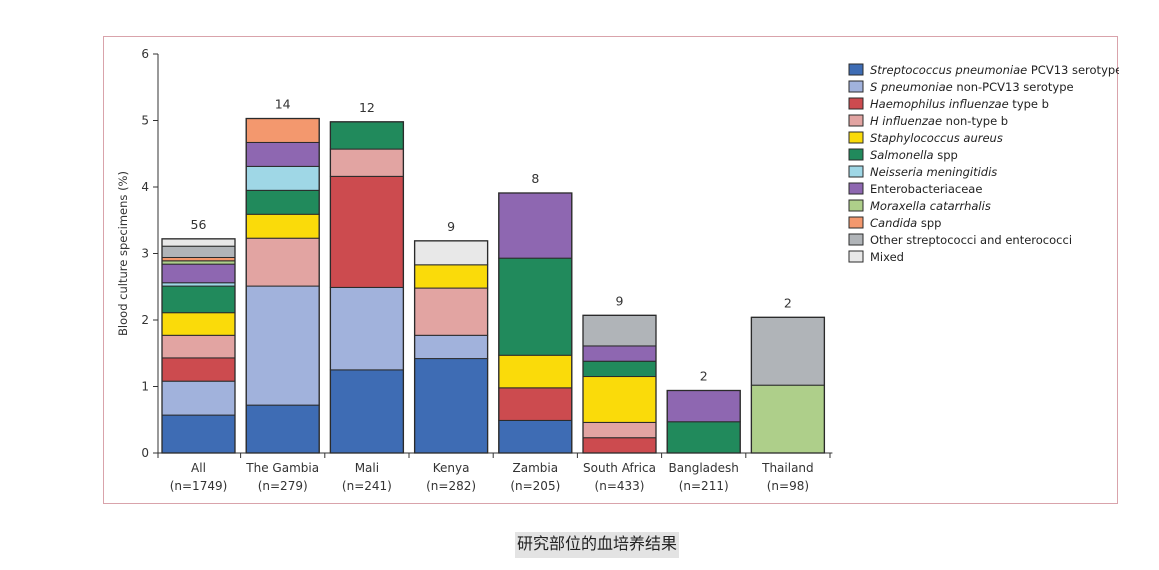  Describe the element at coordinates (283, 104) in the screenshot. I see `bar-count-label: 14` at that location.